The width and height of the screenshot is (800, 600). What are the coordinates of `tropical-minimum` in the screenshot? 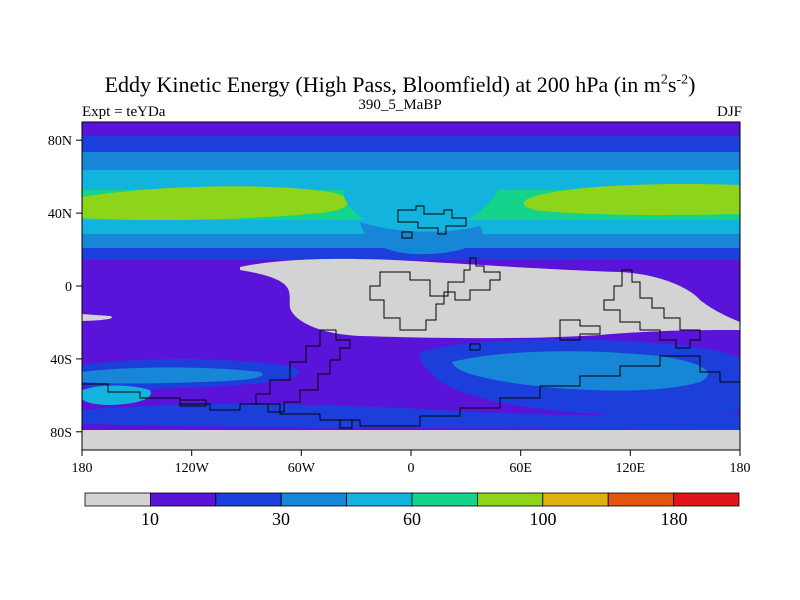 It's located at (490, 298).